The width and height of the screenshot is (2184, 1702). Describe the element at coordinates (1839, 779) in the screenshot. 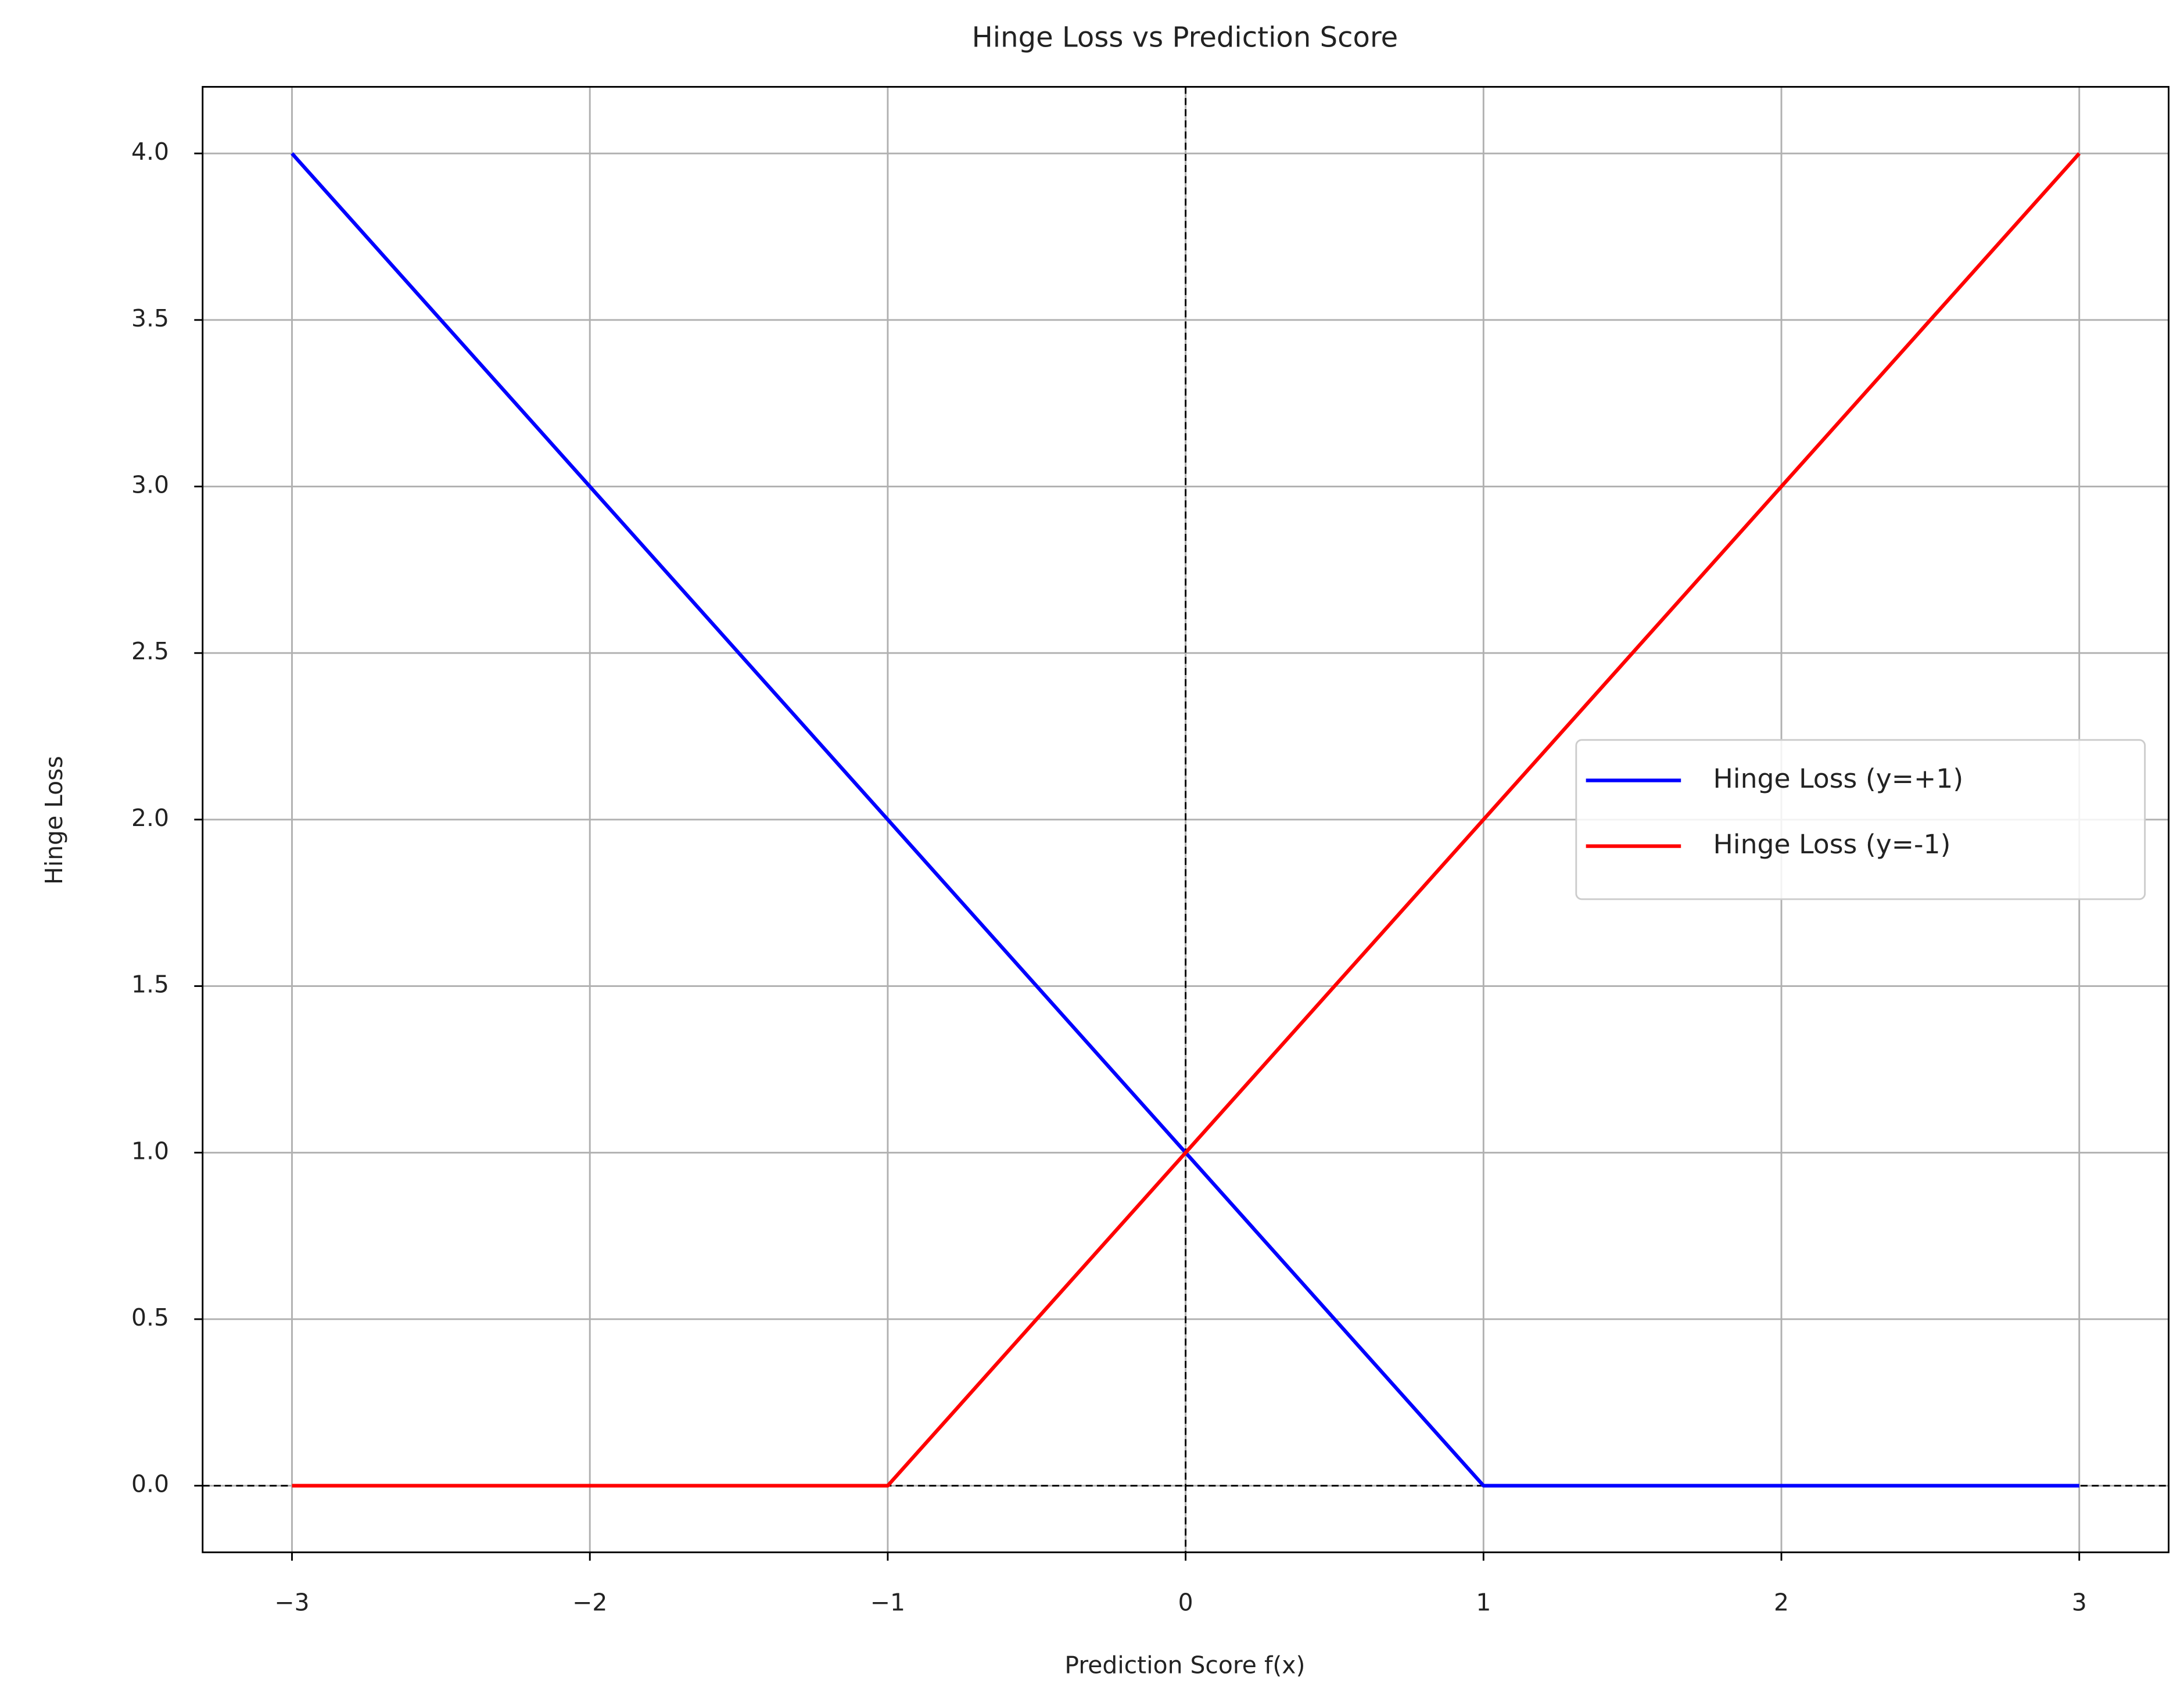

I see `legend-label: Hinge Loss (y=+1)` at that location.